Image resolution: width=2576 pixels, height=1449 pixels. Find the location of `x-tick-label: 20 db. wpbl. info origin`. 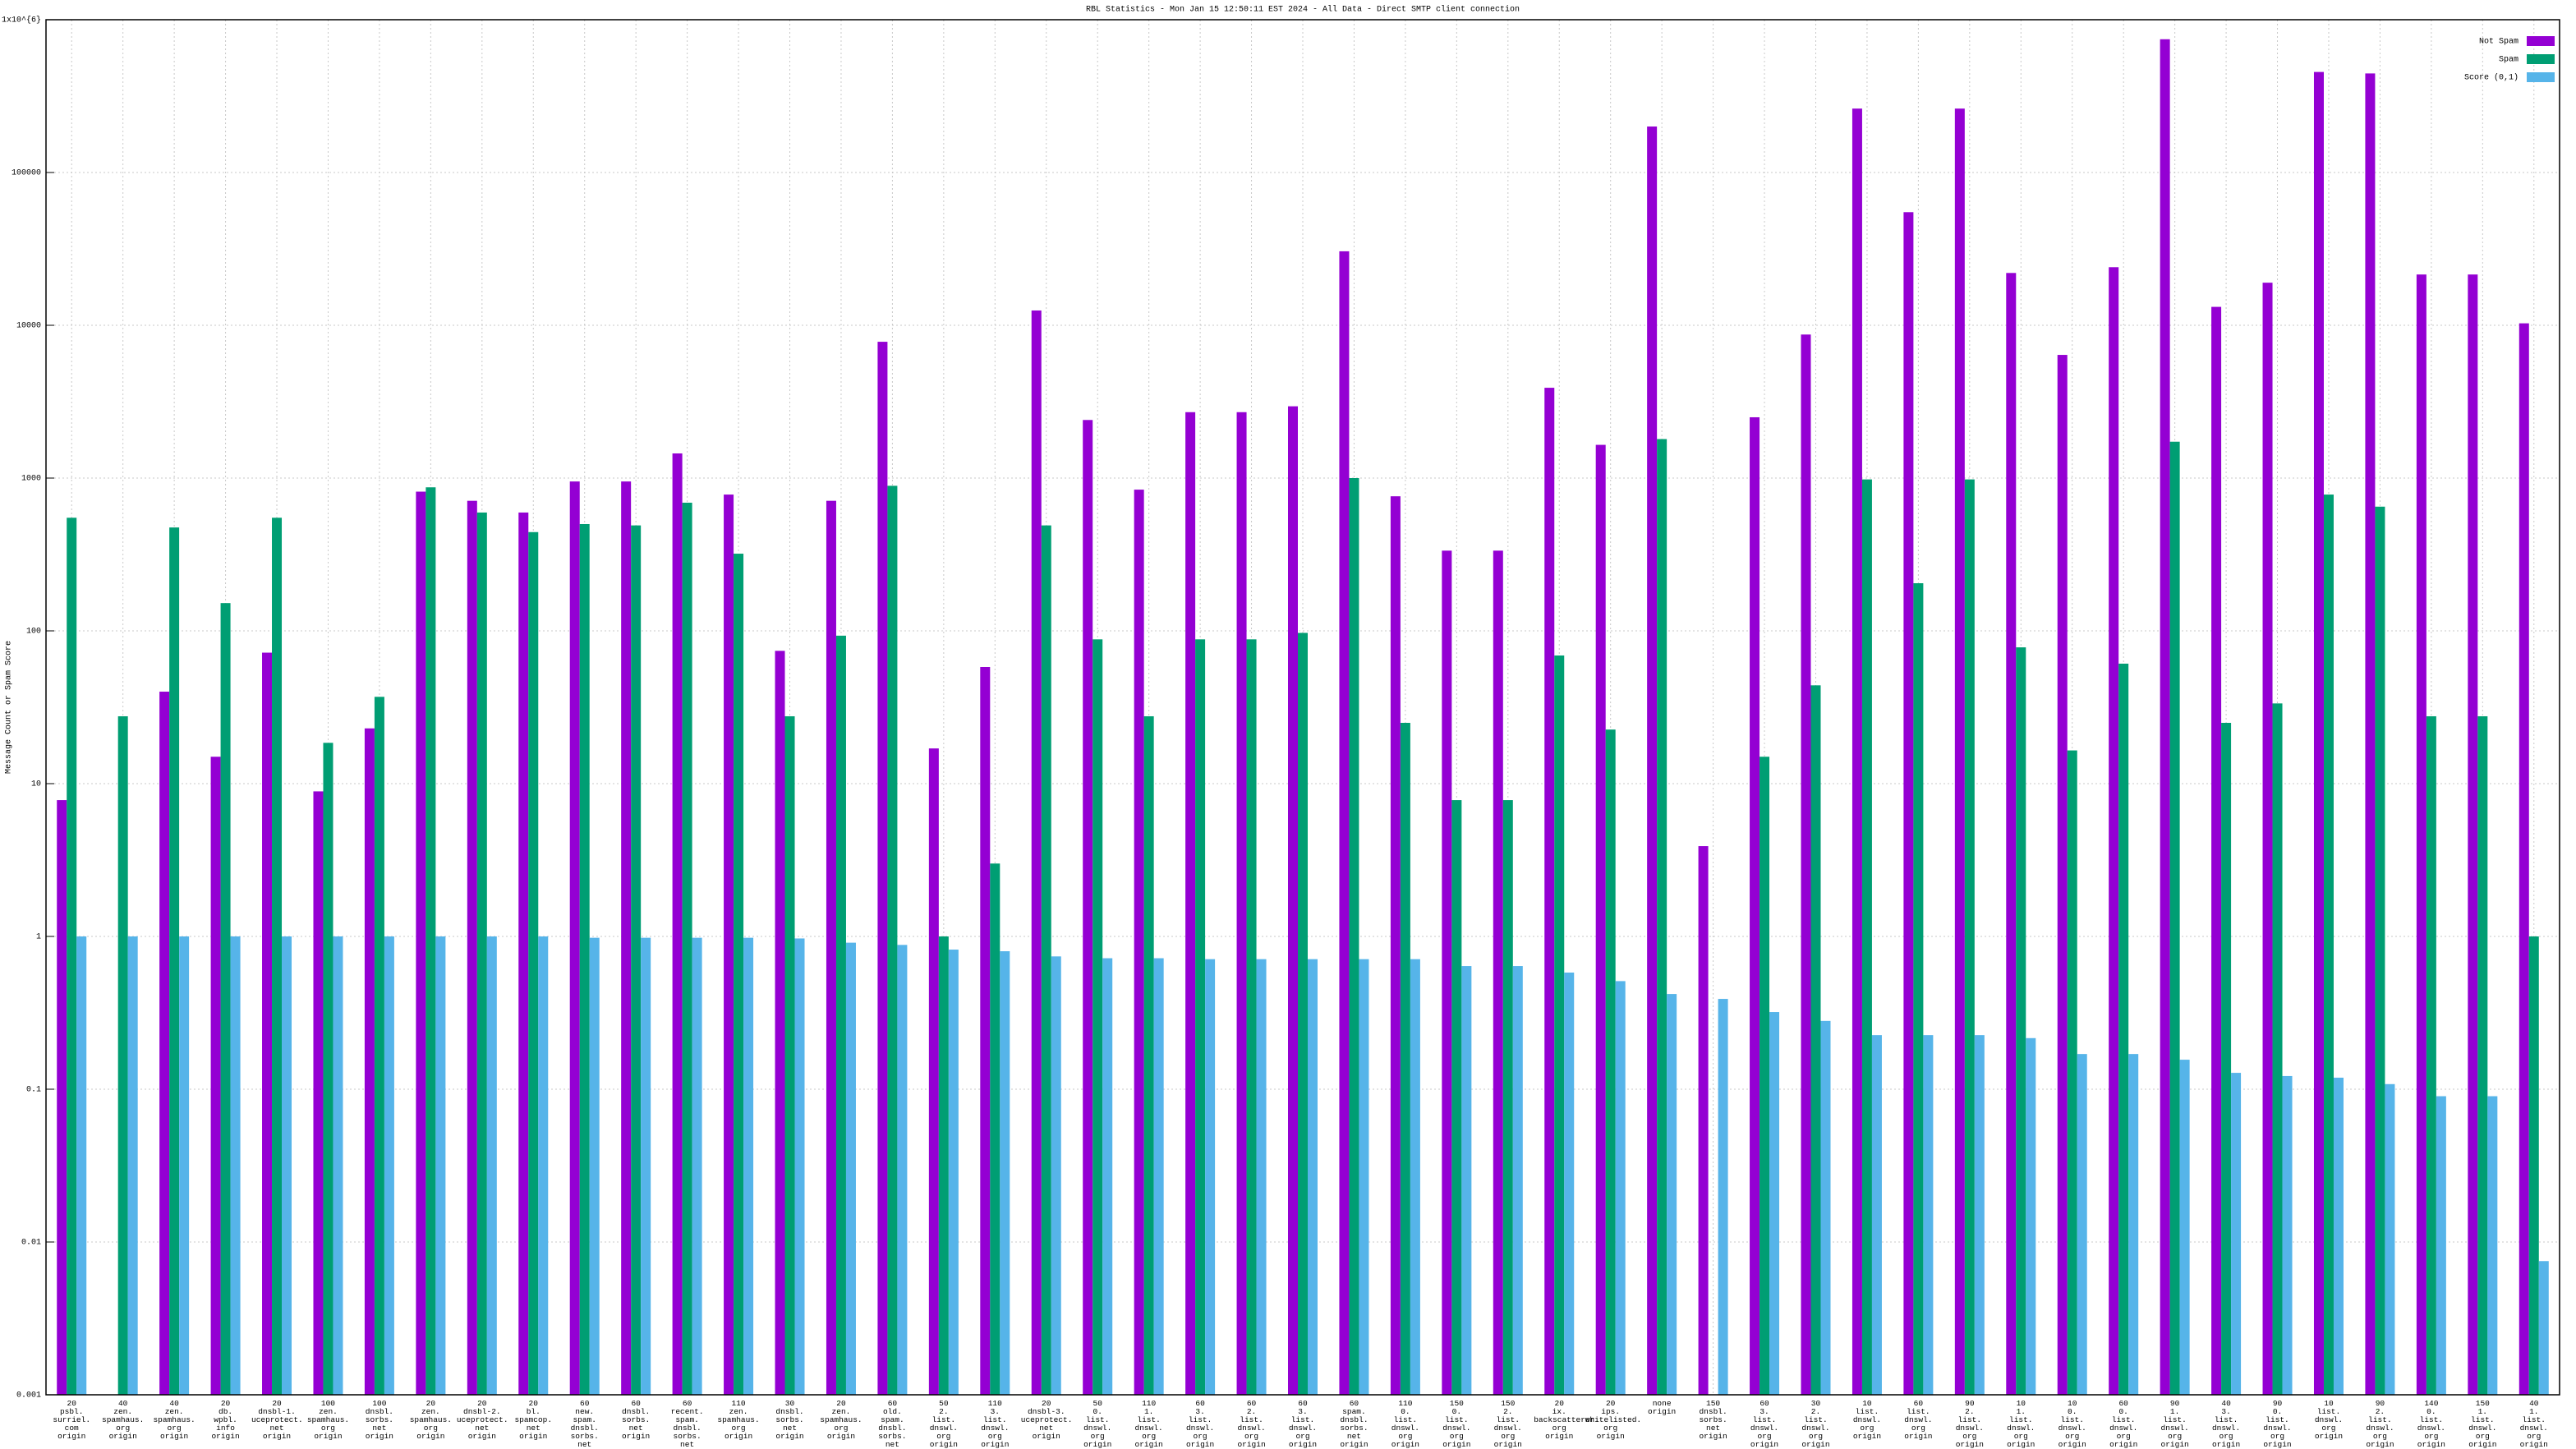

x-tick-label: 20 db. wpbl. info origin is located at coordinates (225, 1420).